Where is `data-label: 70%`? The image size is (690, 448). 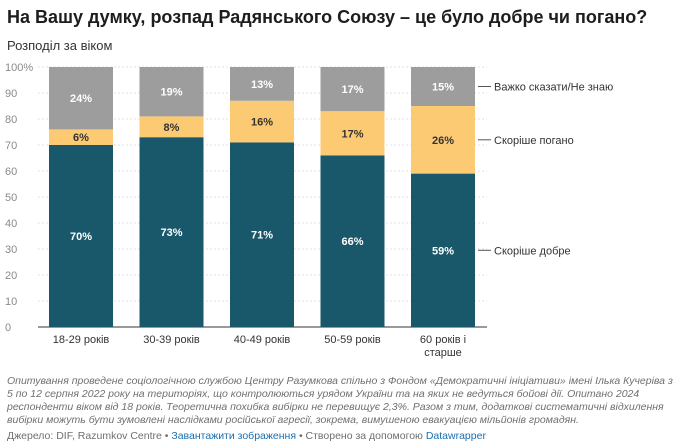
data-label: 70% is located at coordinates (81, 237).